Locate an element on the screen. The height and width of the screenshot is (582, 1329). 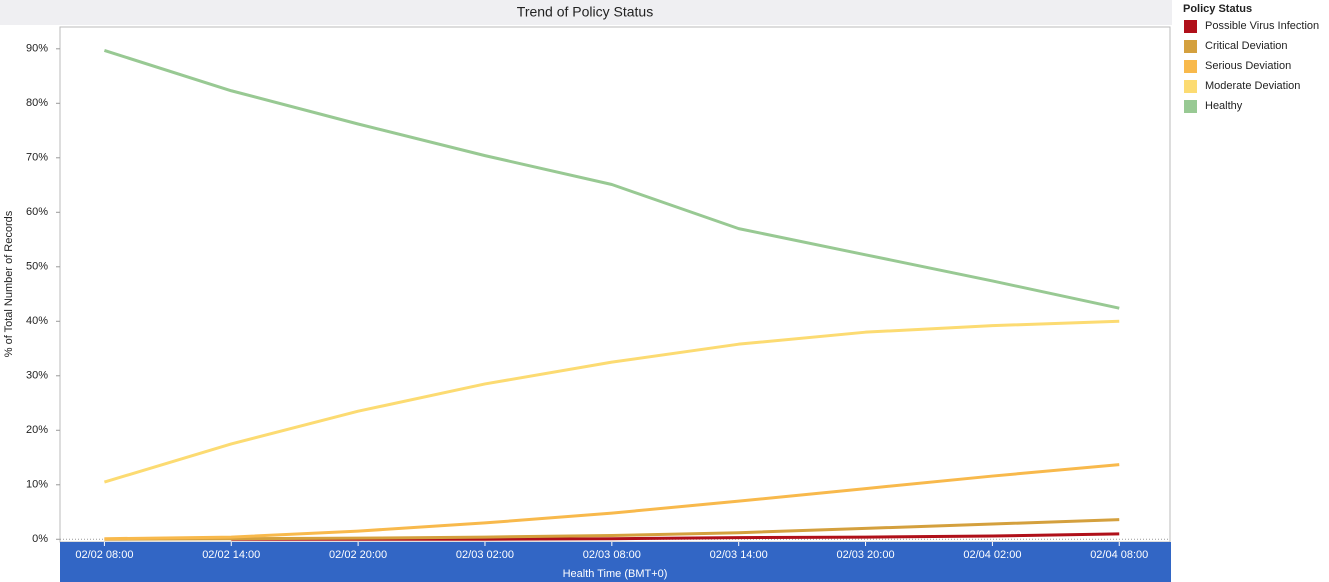
x-axis-band is located at coordinates (615, 562).